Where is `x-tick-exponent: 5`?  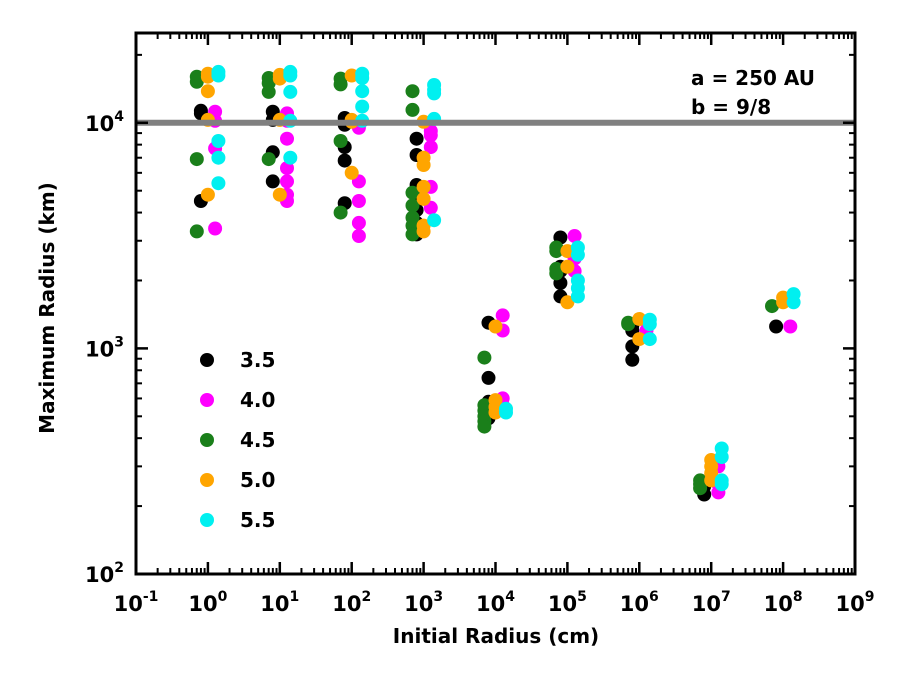 x-tick-exponent: 5 is located at coordinates (582, 597).